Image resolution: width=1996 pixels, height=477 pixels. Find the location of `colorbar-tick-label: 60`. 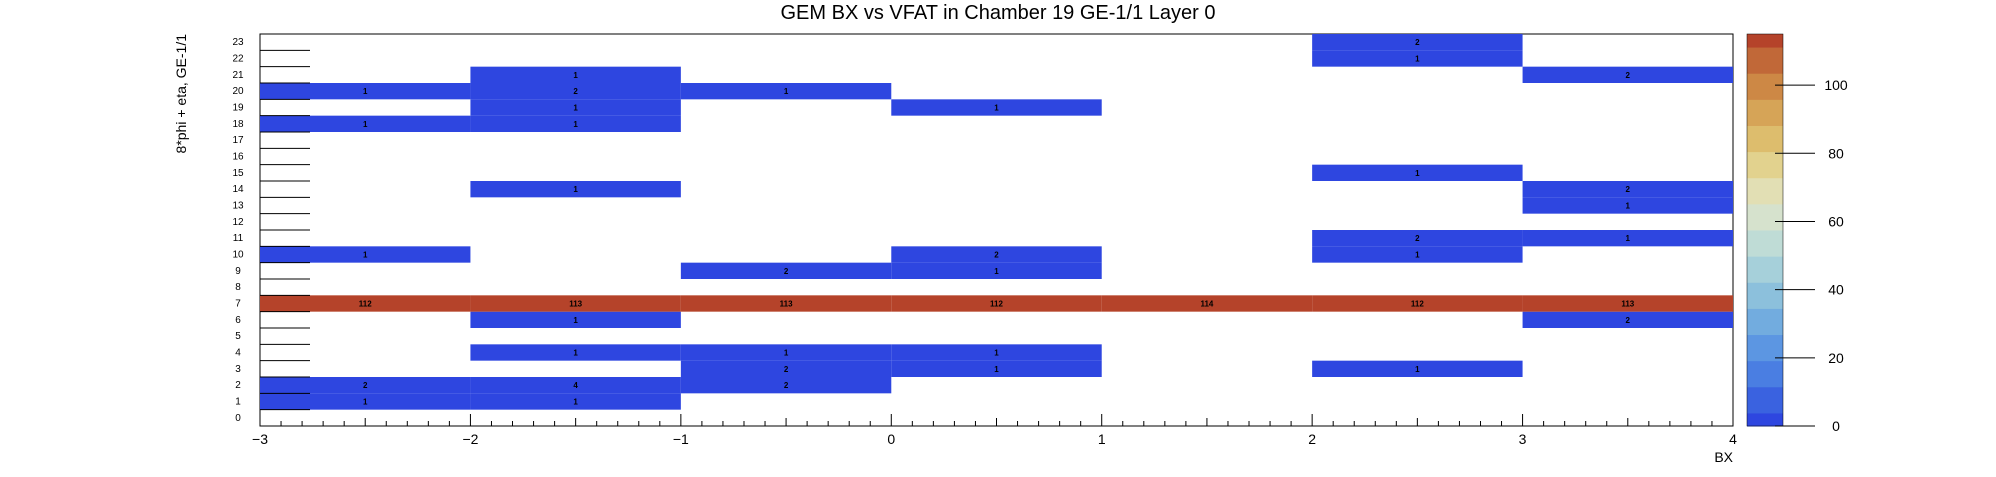

colorbar-tick-label: 60 is located at coordinates (1836, 221).